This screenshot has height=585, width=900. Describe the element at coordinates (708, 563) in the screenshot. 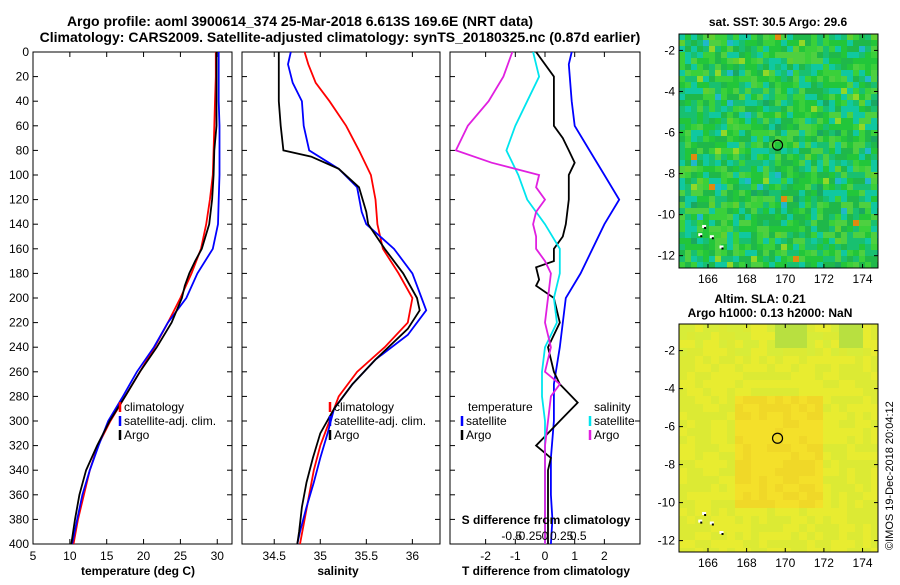

I see `x-tick-label: 166` at that location.